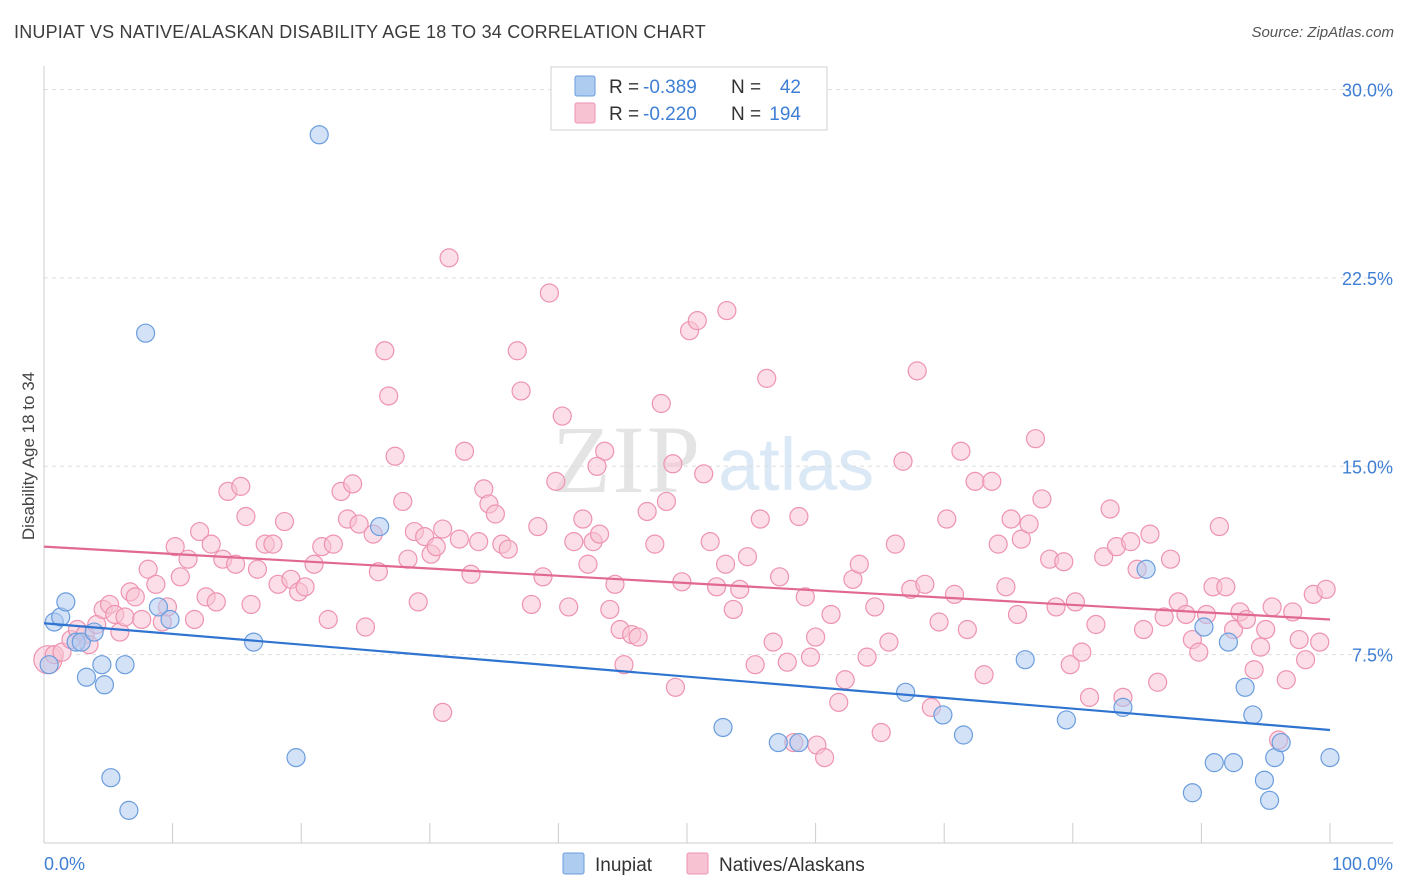 The width and height of the screenshot is (1406, 892). Describe the element at coordinates (1367, 467) in the screenshot. I see `y-tick-label: 15.0%` at that location.